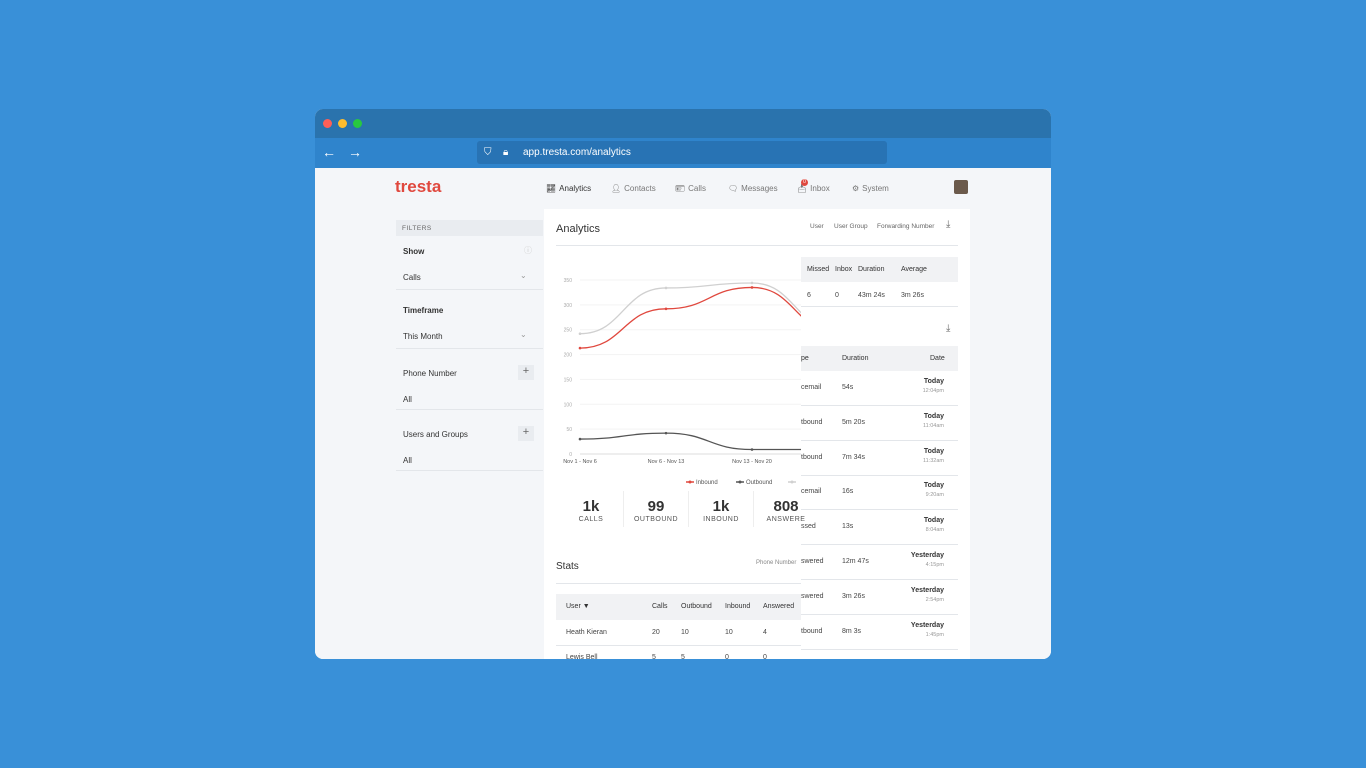 This screenshot has width=1366, height=768. What do you see at coordinates (569, 430) in the screenshot?
I see `y-tick-label: 50` at bounding box center [569, 430].